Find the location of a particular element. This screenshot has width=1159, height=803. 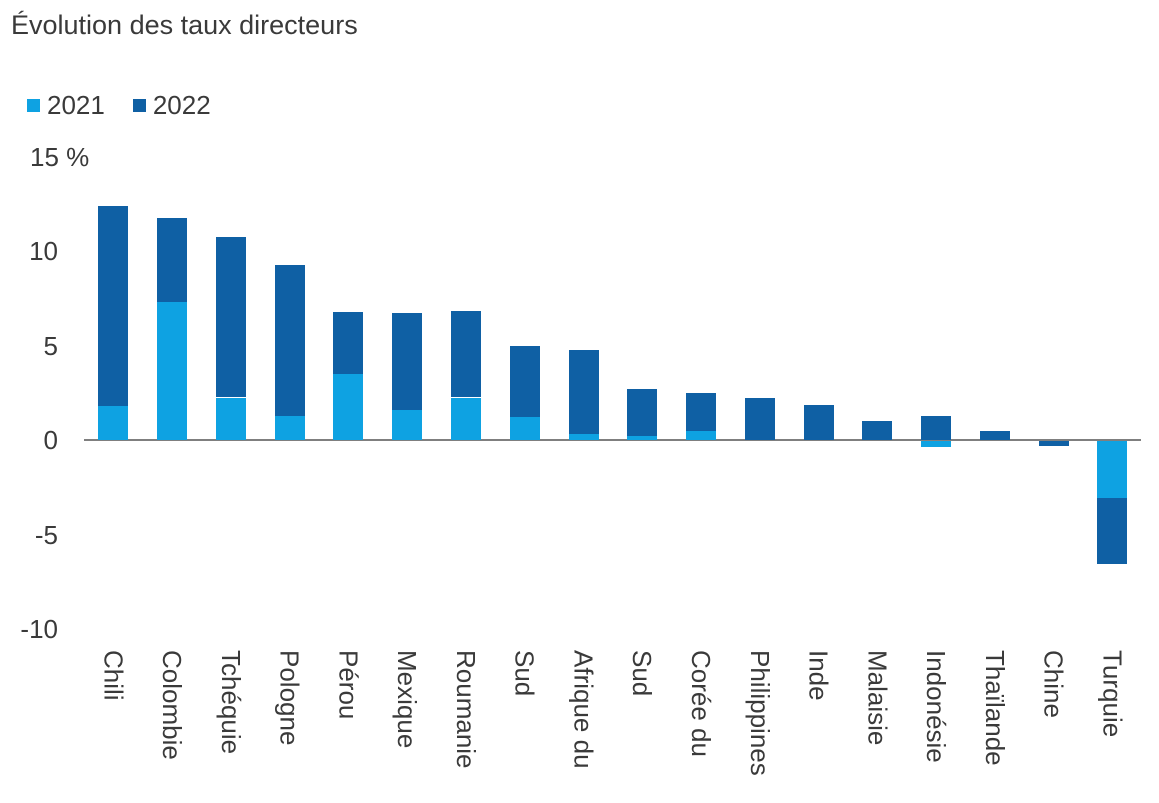

chart-title: Évolution des taux directeurs is located at coordinates (184, 25).